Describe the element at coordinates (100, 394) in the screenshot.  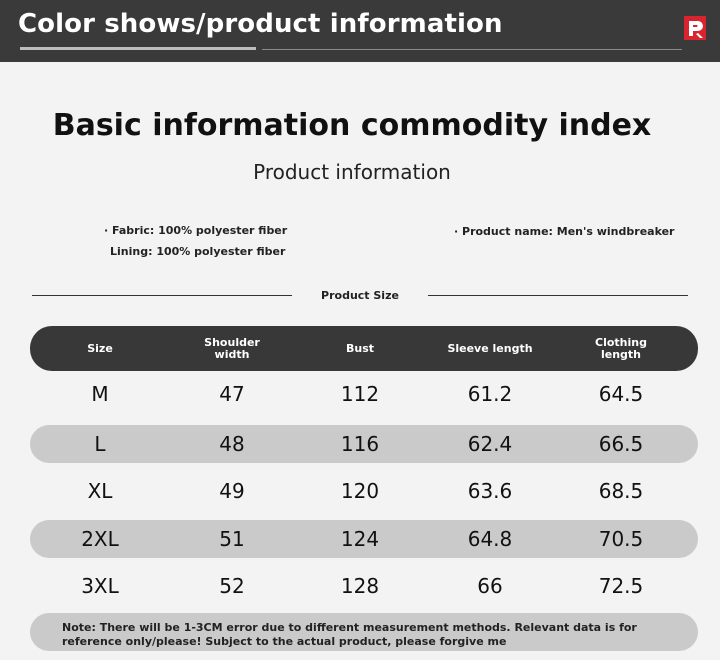
I see `cell-size: M` at that location.